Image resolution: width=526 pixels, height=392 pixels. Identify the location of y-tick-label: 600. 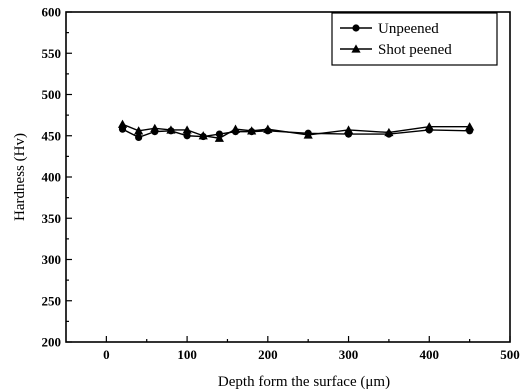
(52, 12).